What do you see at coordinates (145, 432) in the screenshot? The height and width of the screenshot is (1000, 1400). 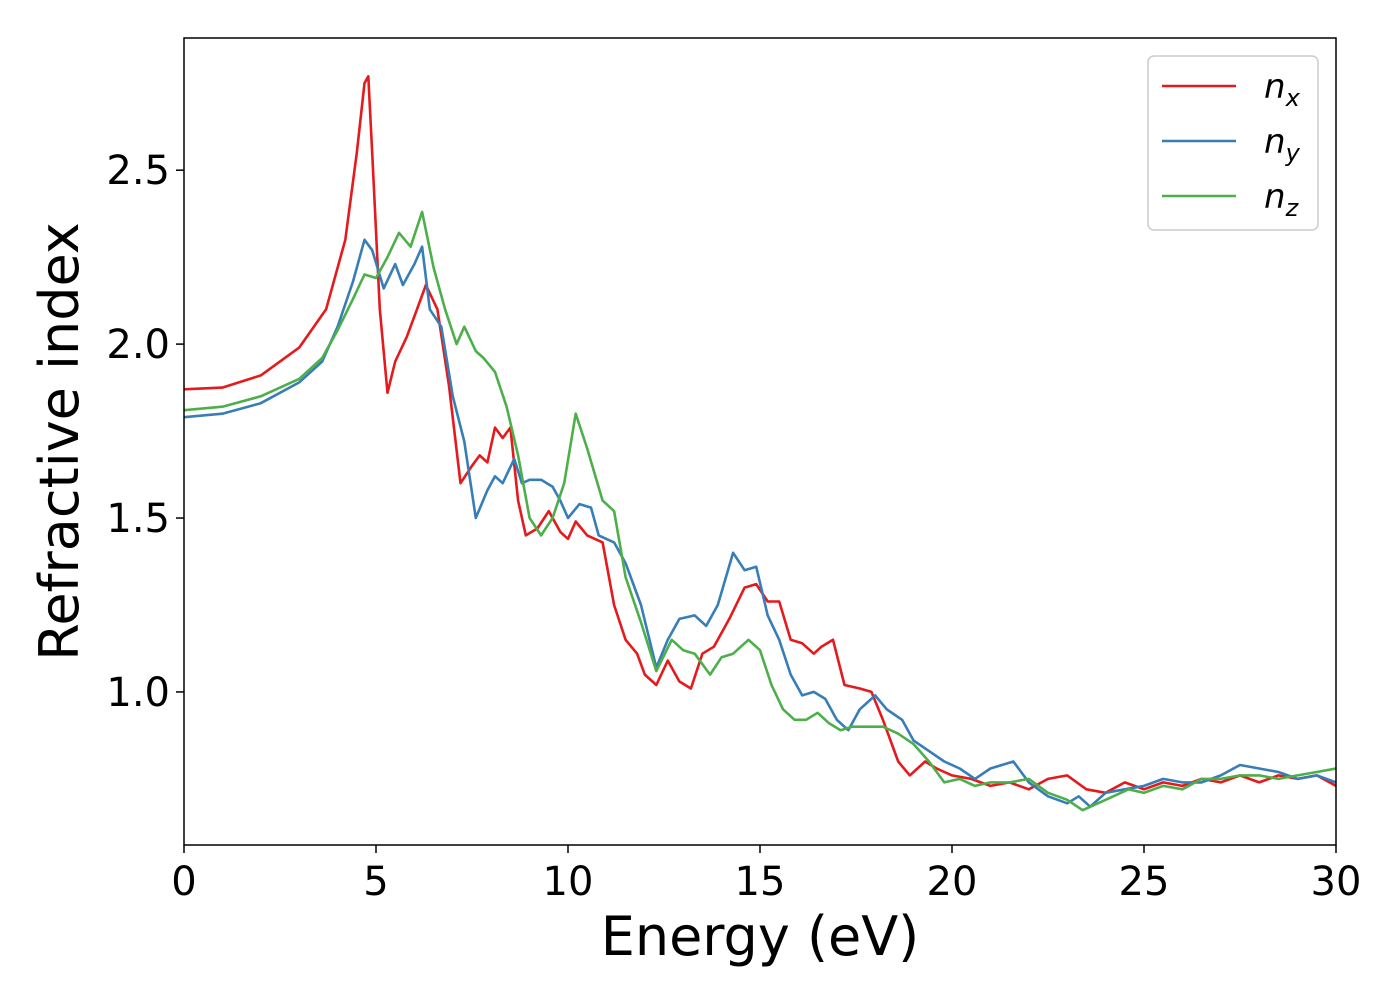 I see `y-axis-ticks: 1.0 1.5 2.0 2.5` at bounding box center [145, 432].